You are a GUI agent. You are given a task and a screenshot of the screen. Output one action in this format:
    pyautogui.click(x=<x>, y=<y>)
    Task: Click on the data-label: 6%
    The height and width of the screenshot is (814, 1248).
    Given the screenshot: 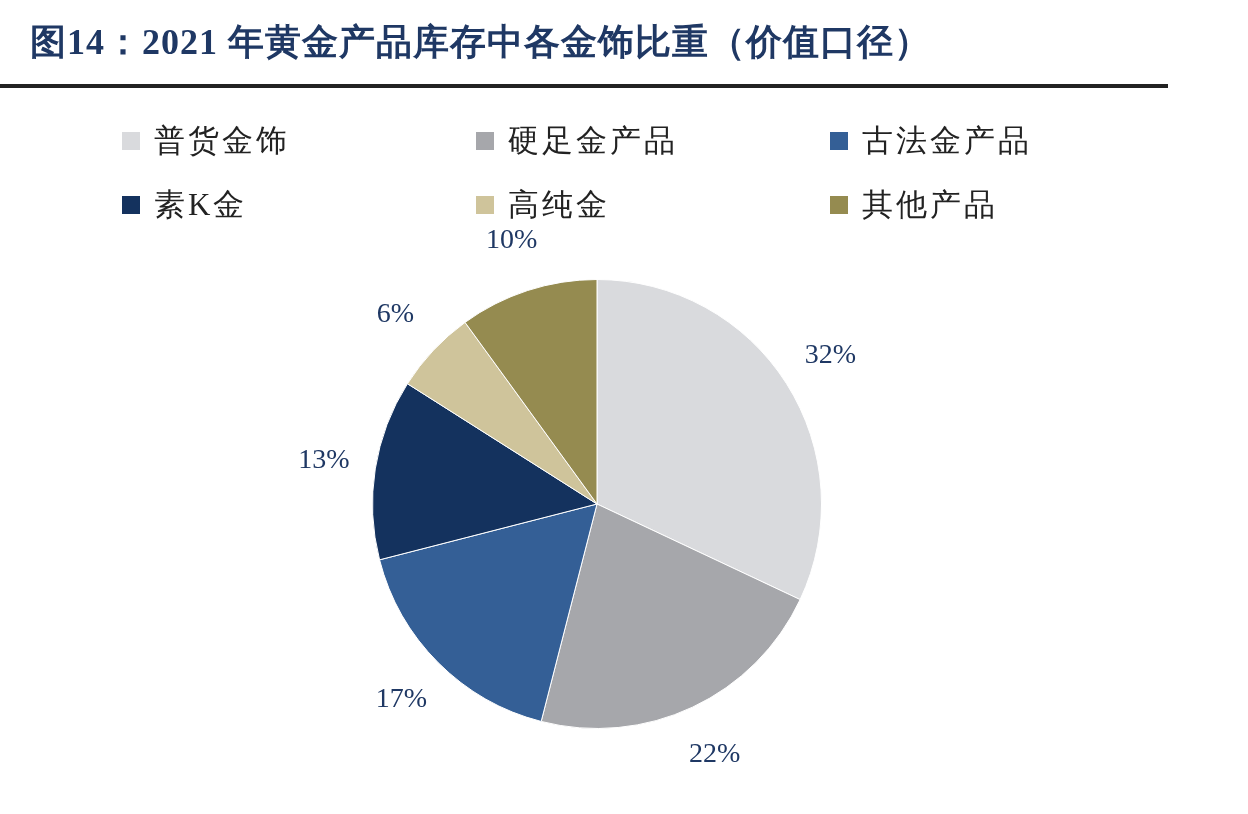 What is the action you would take?
    pyautogui.click(x=395, y=313)
    